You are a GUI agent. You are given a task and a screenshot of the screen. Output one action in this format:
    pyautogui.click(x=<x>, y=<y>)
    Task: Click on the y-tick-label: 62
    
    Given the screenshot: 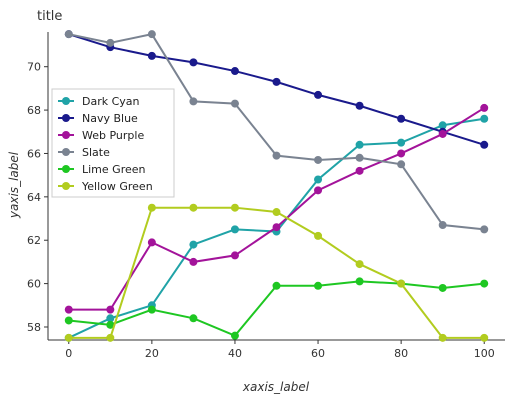 What is the action you would take?
    pyautogui.click(x=34, y=240)
    